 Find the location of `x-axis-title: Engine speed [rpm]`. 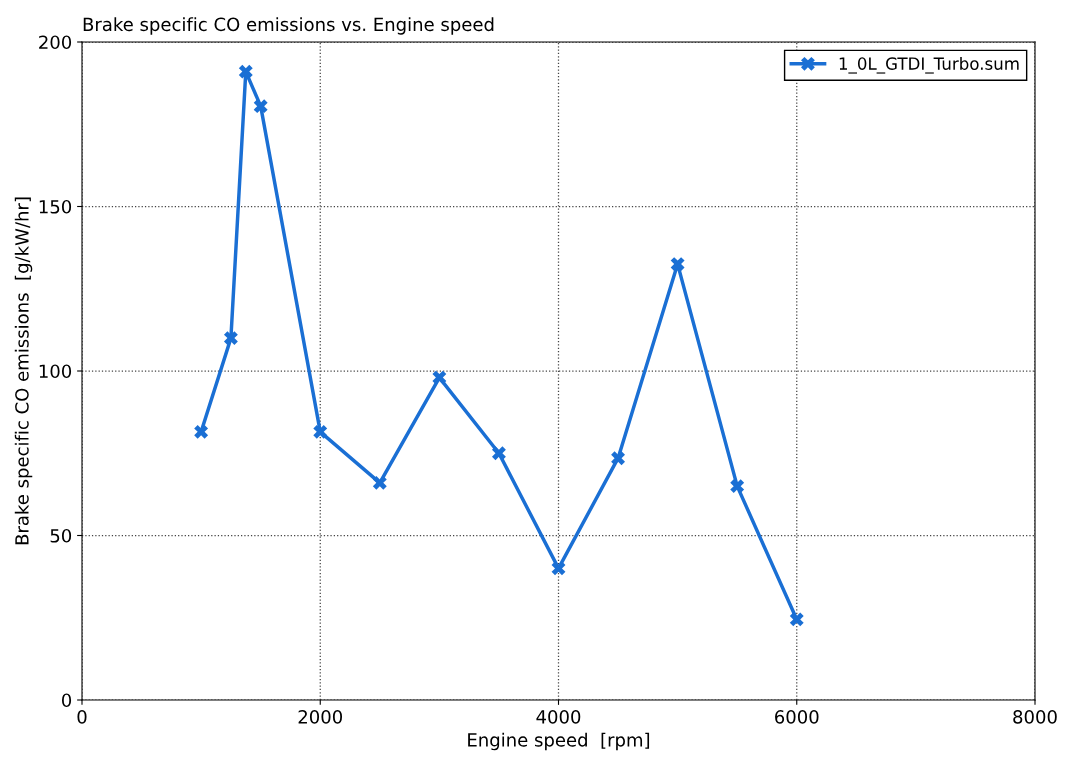

x-axis-title: Engine speed [rpm] is located at coordinates (559, 741).